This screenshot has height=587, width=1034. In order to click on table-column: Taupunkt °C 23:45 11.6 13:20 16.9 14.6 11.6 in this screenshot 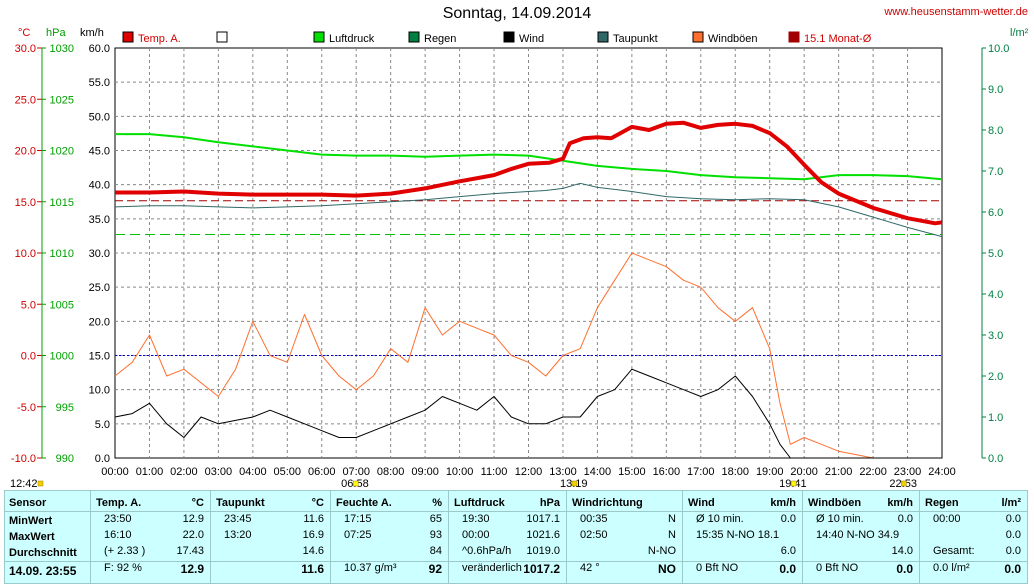, I will do `click(270, 537)`.